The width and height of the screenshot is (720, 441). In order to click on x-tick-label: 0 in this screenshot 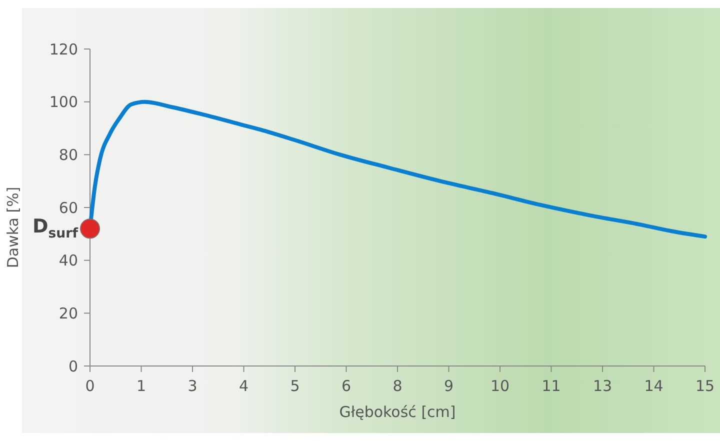, I will do `click(90, 386)`.